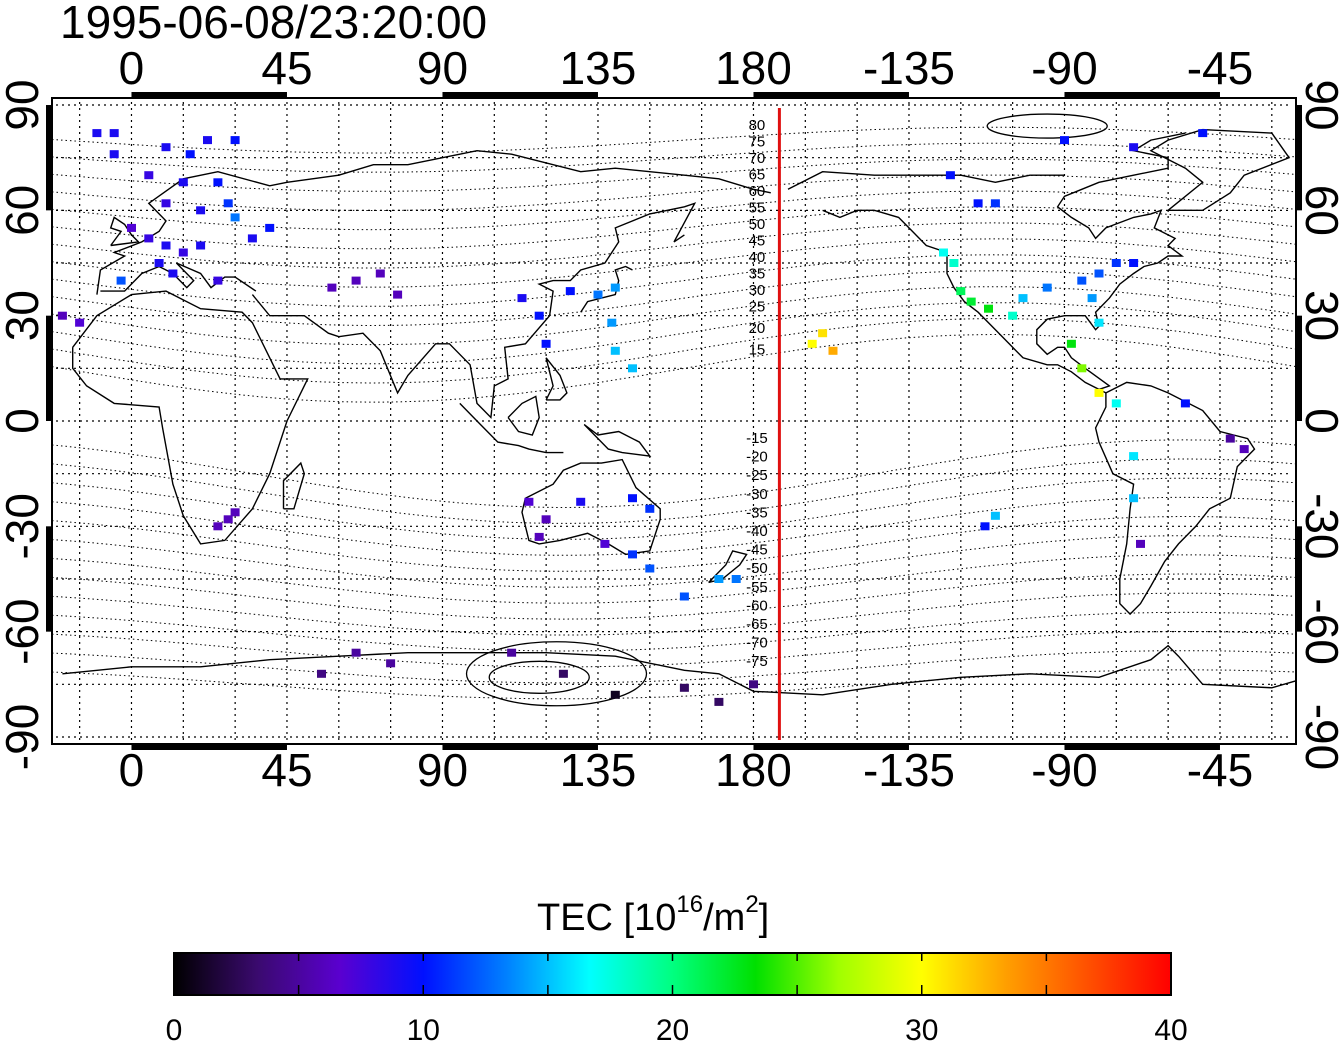 The image size is (1344, 1048). What do you see at coordinates (423, 1030) in the screenshot?
I see `colorbar-tick-label: 10` at bounding box center [423, 1030].